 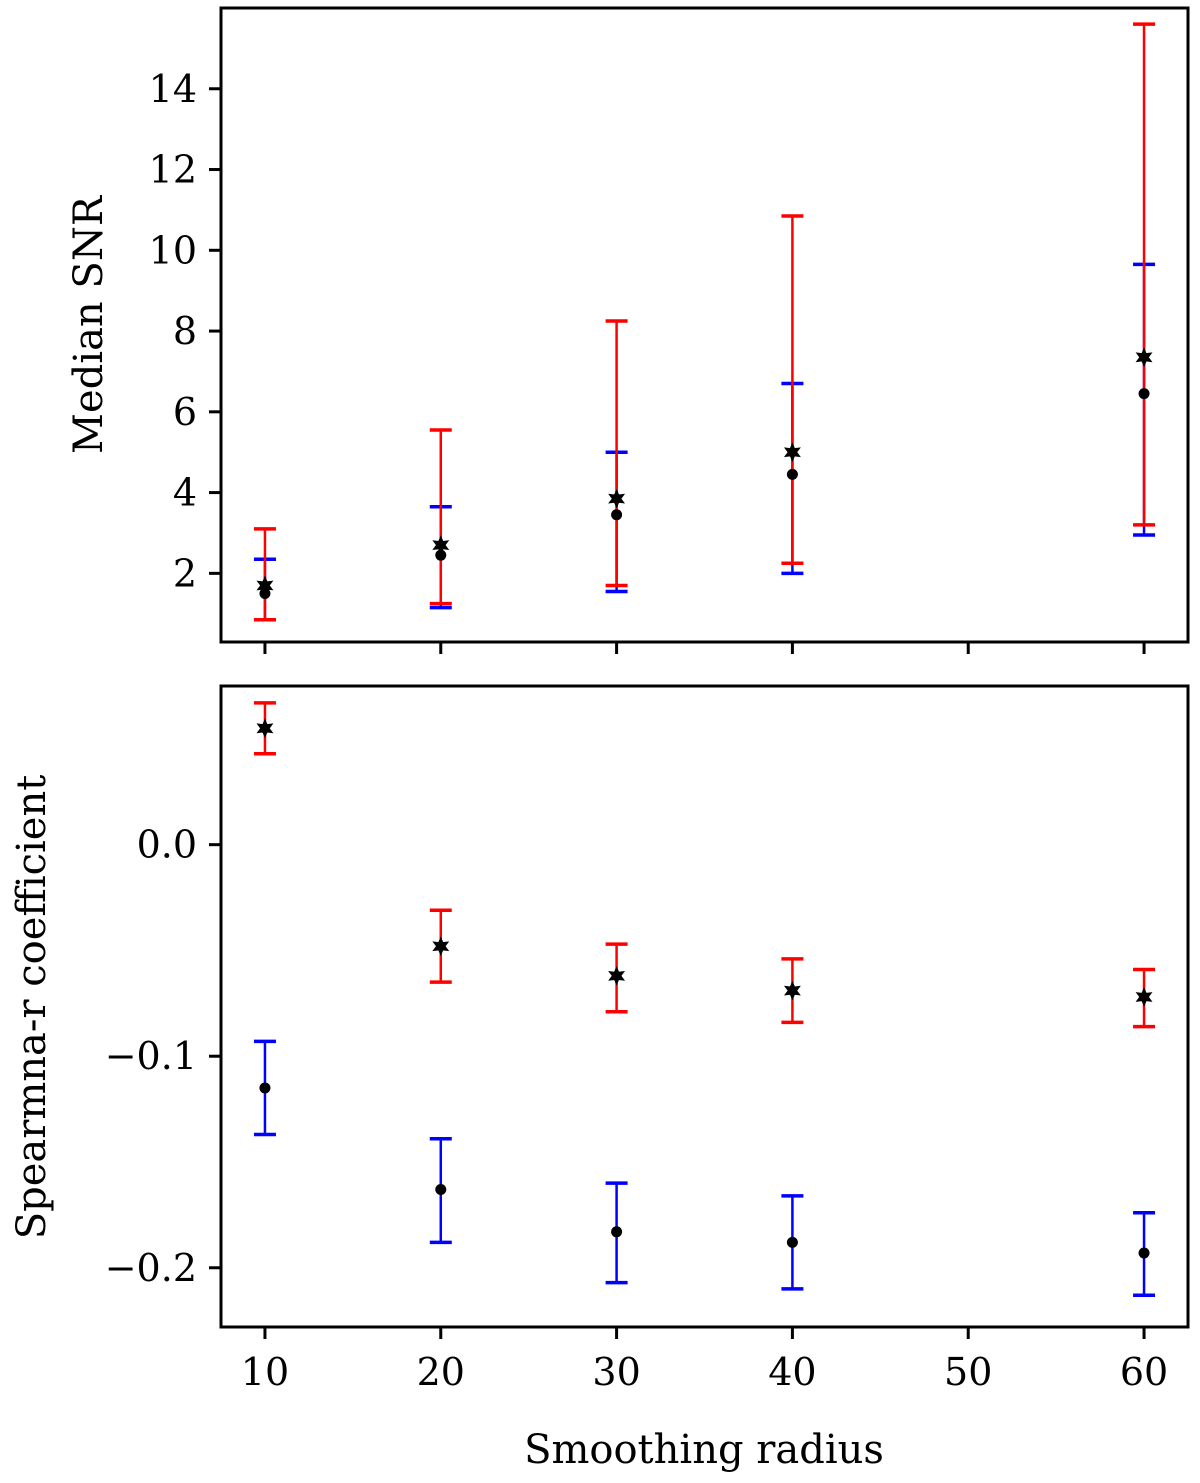 I want to click on y-tick-label: 8, so click(x=185, y=331).